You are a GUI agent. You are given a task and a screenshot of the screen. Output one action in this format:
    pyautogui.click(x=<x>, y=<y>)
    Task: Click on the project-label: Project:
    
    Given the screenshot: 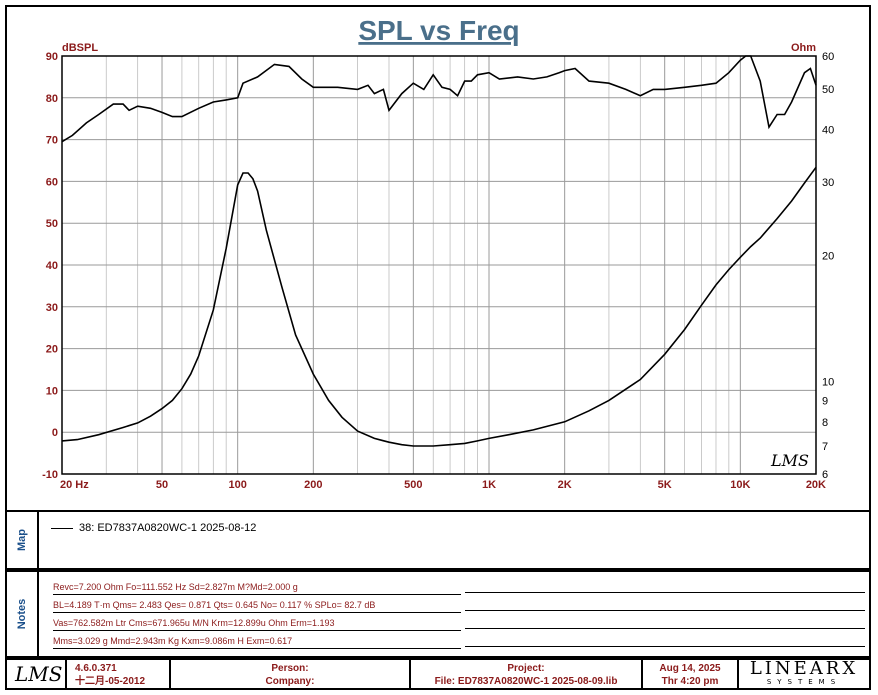 What is the action you would take?
    pyautogui.click(x=526, y=668)
    